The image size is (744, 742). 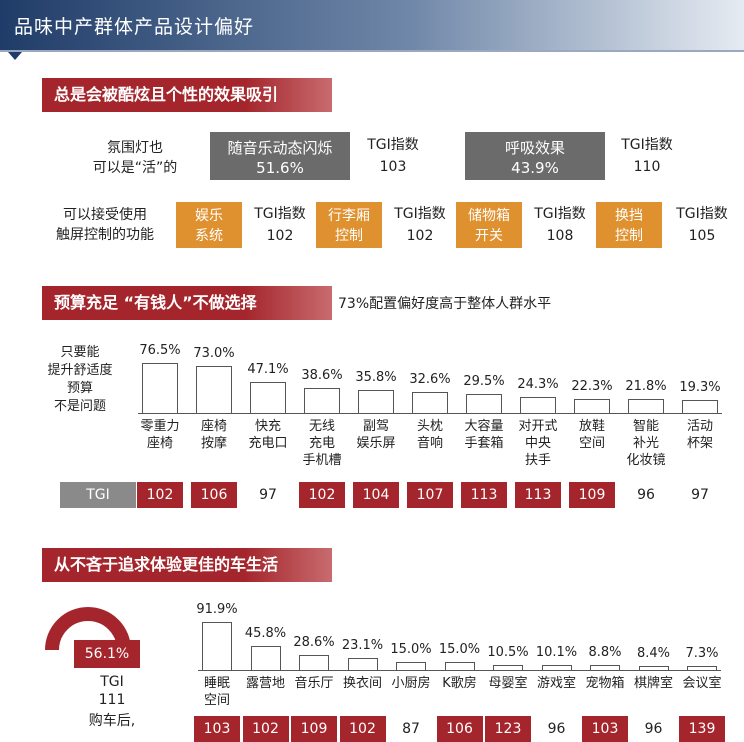 I want to click on title-underline, so click(x=372, y=51).